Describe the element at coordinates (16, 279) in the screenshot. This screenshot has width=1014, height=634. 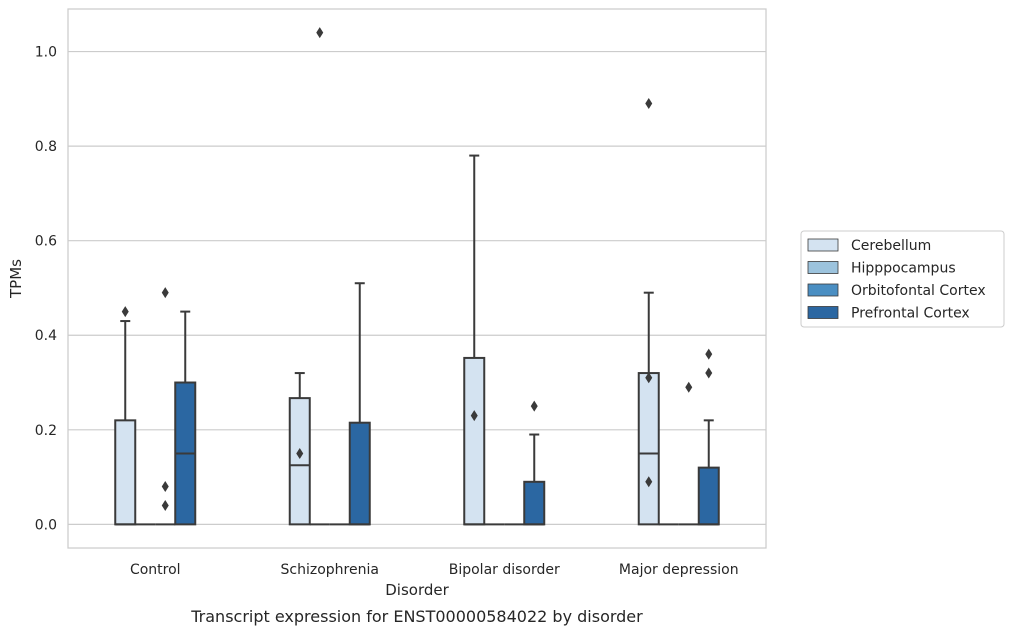
I see `y-axis-title: TPMs` at that location.